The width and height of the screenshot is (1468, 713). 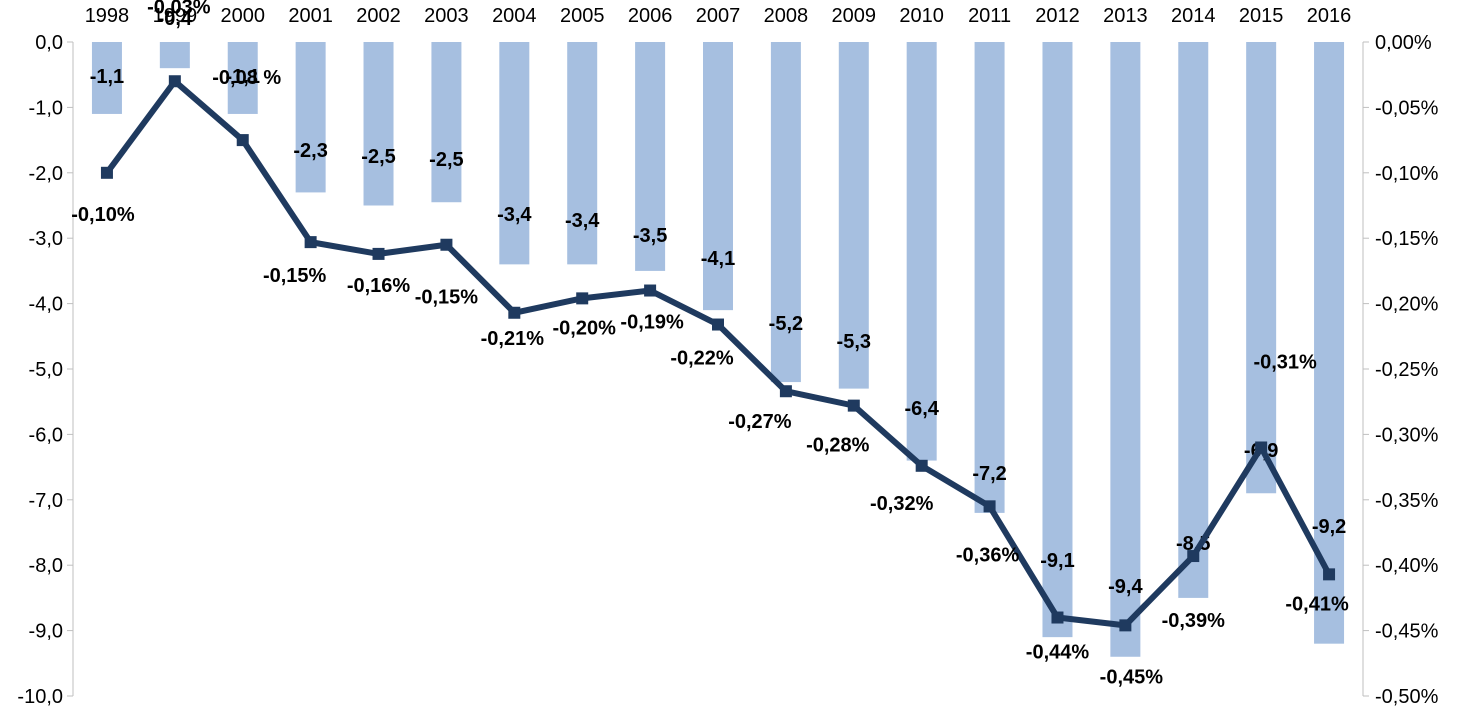 What do you see at coordinates (921, 409) in the screenshot?
I see `bar-data-label: -6,4` at bounding box center [921, 409].